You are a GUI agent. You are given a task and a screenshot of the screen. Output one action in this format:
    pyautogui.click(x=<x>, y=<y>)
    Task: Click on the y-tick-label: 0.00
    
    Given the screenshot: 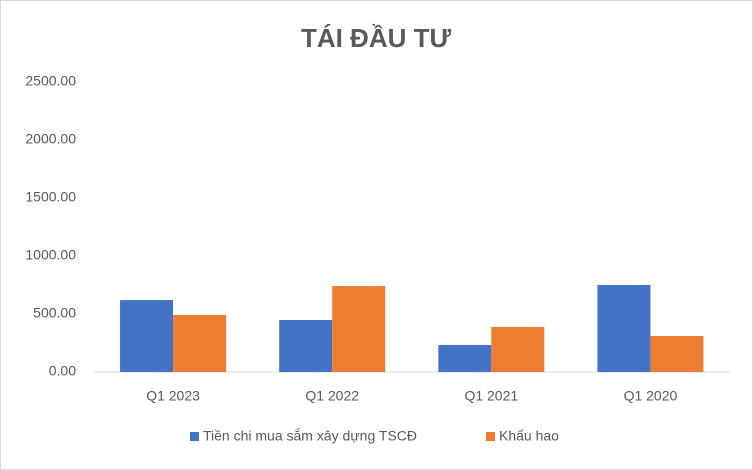 What is the action you would take?
    pyautogui.click(x=62, y=371)
    